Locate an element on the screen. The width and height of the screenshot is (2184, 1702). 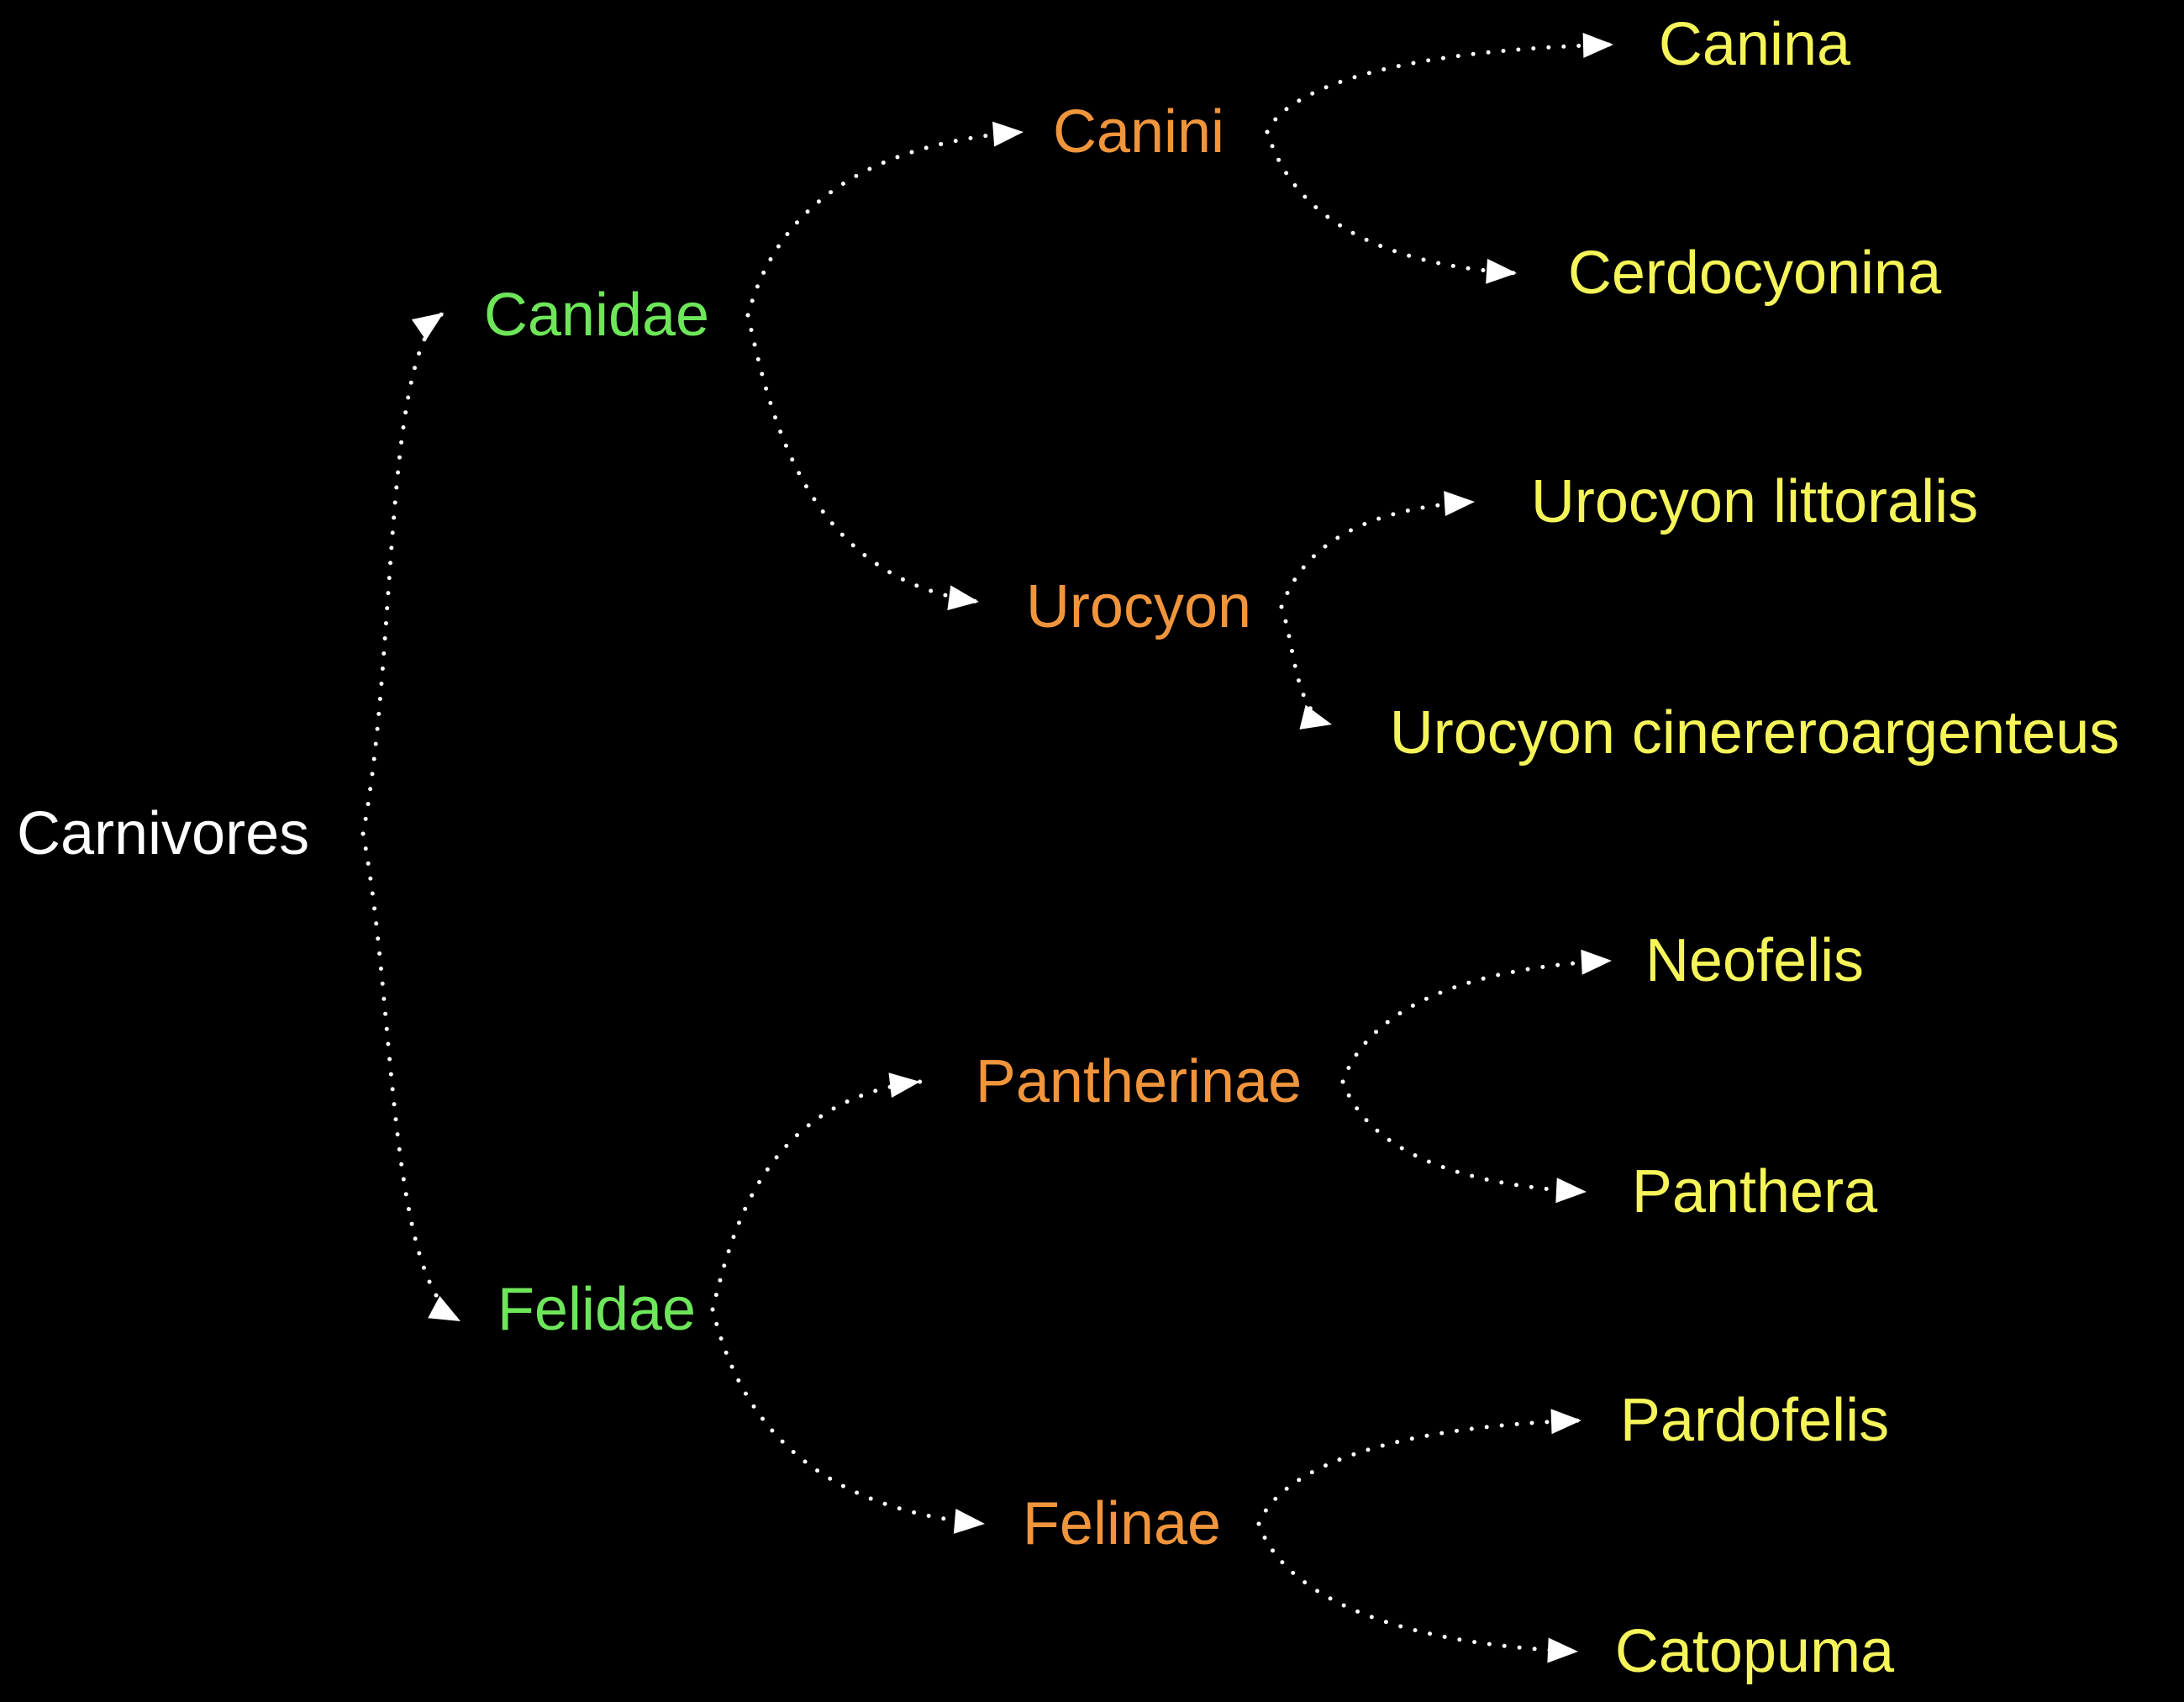
node-pardofelis: Pardofelis is located at coordinates (1754, 1421).